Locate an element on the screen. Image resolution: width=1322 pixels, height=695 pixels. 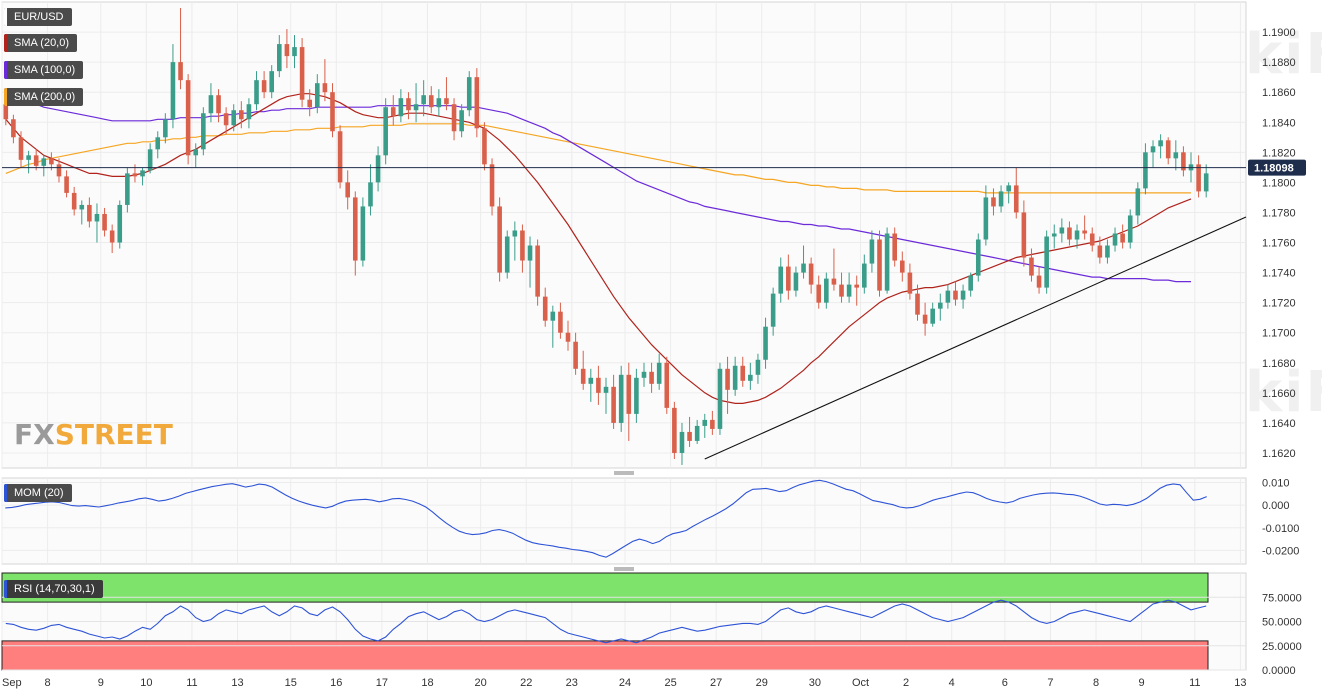
x-tick-label: 16 is located at coordinates (336, 683).